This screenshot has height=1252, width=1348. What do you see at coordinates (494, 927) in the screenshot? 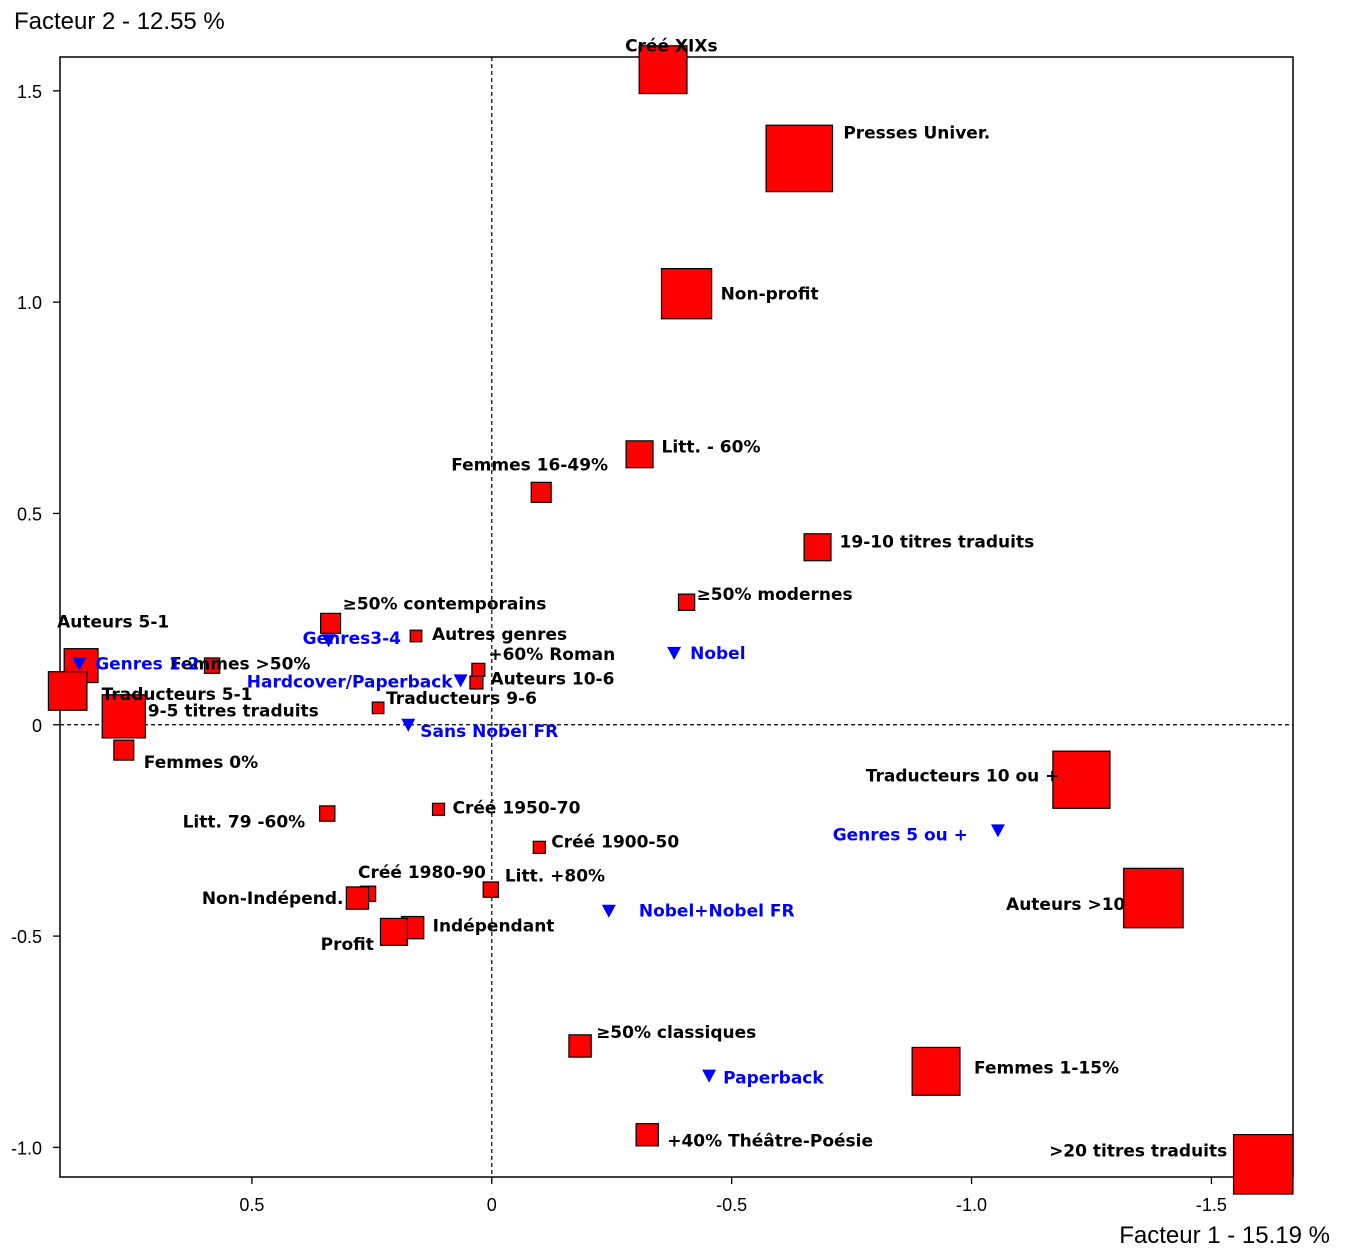
I see `label-independant: Indépendant` at bounding box center [494, 927].